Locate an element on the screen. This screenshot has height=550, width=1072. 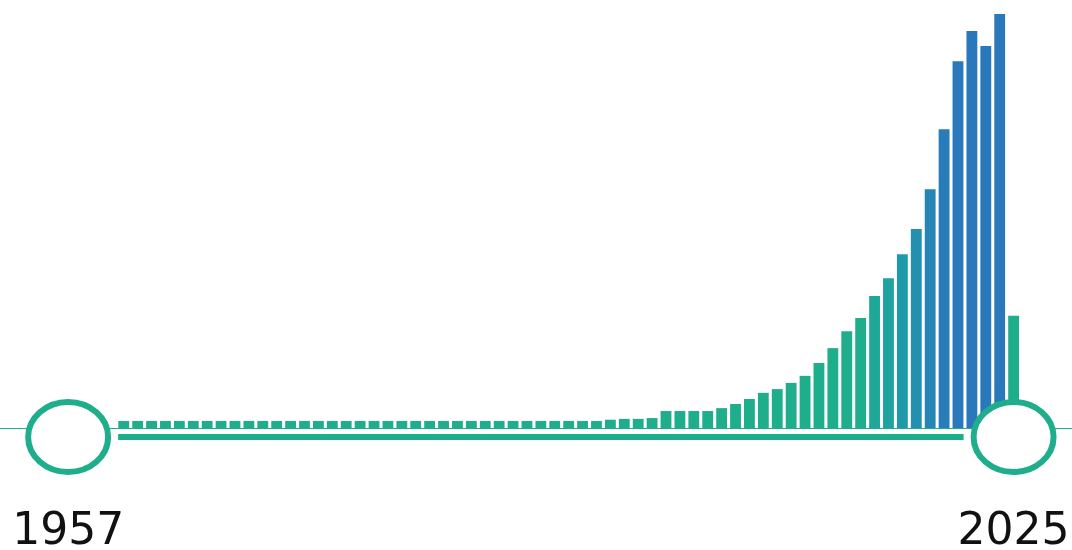
x-tick-label: 1957 is located at coordinates (68, 526).